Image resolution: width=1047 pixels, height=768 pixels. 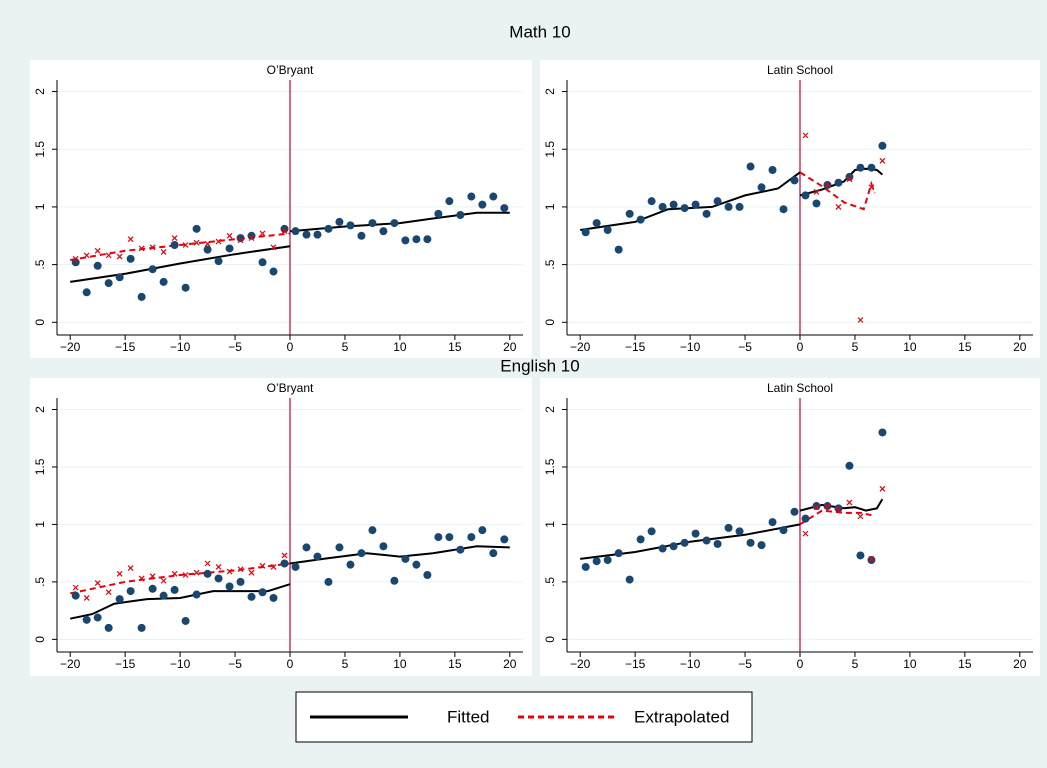 I want to click on y-tick-label: 1.5, so click(x=40, y=466).